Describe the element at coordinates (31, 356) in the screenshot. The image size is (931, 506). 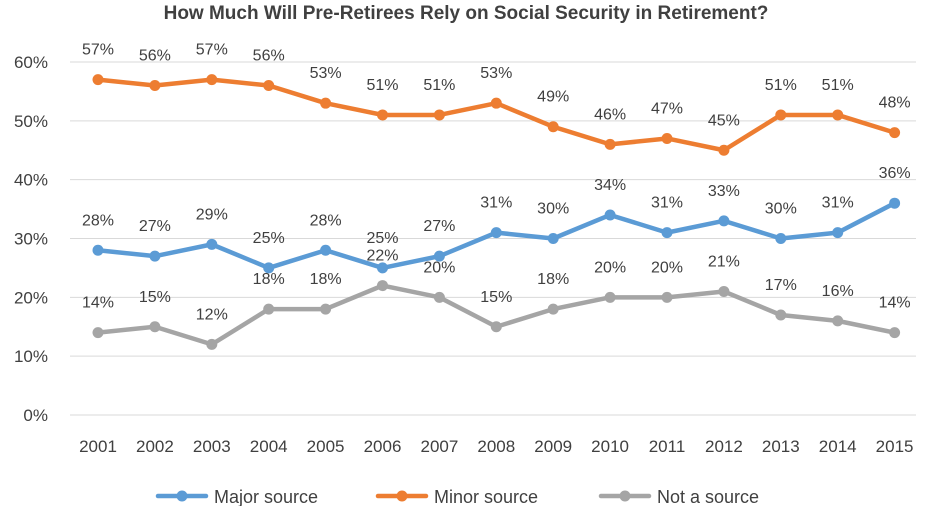
I see `y-tick-label: 10%` at that location.